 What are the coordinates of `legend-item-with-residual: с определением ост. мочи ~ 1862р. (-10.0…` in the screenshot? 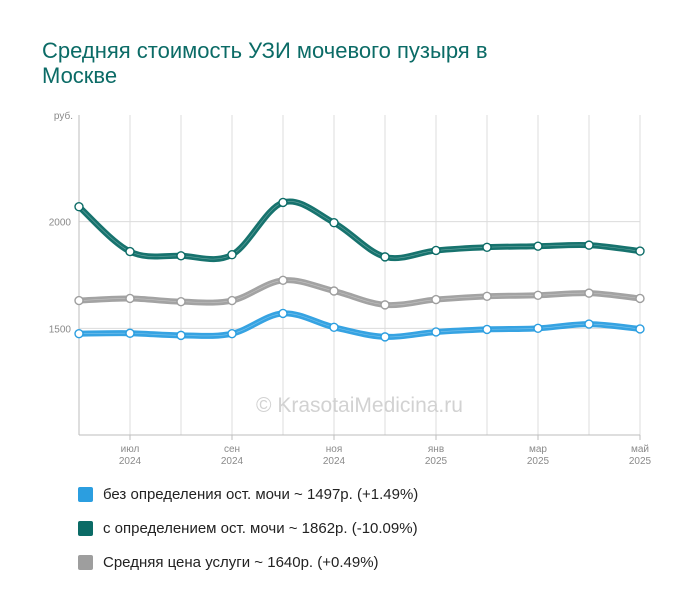 It's located at (248, 528).